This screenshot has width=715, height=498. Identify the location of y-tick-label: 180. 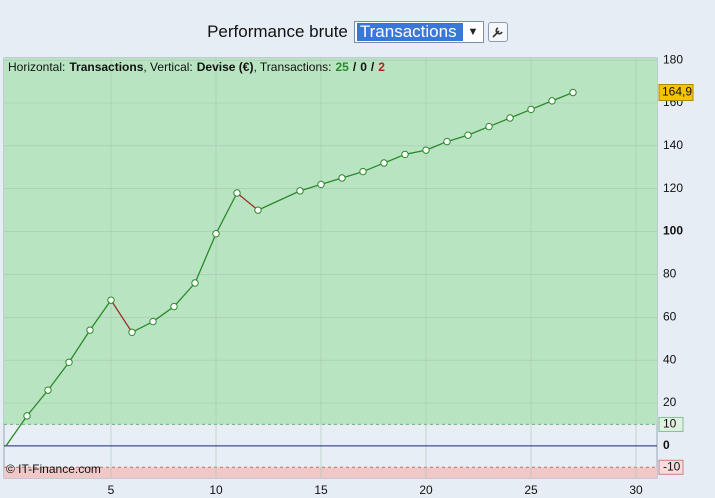
(673, 59).